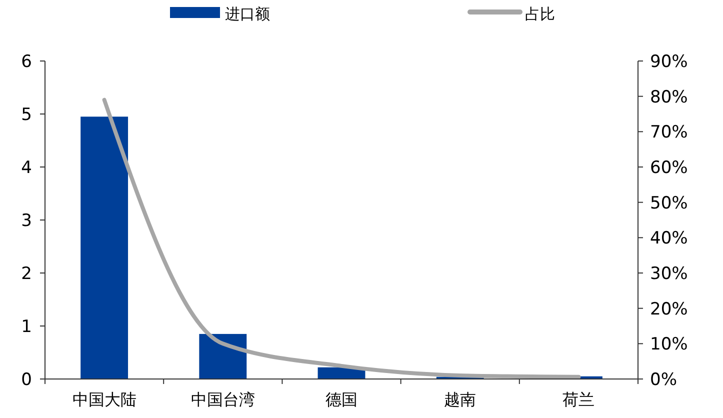 The height and width of the screenshot is (418, 723). I want to click on y2-tick-label: 10%, so click(669, 344).